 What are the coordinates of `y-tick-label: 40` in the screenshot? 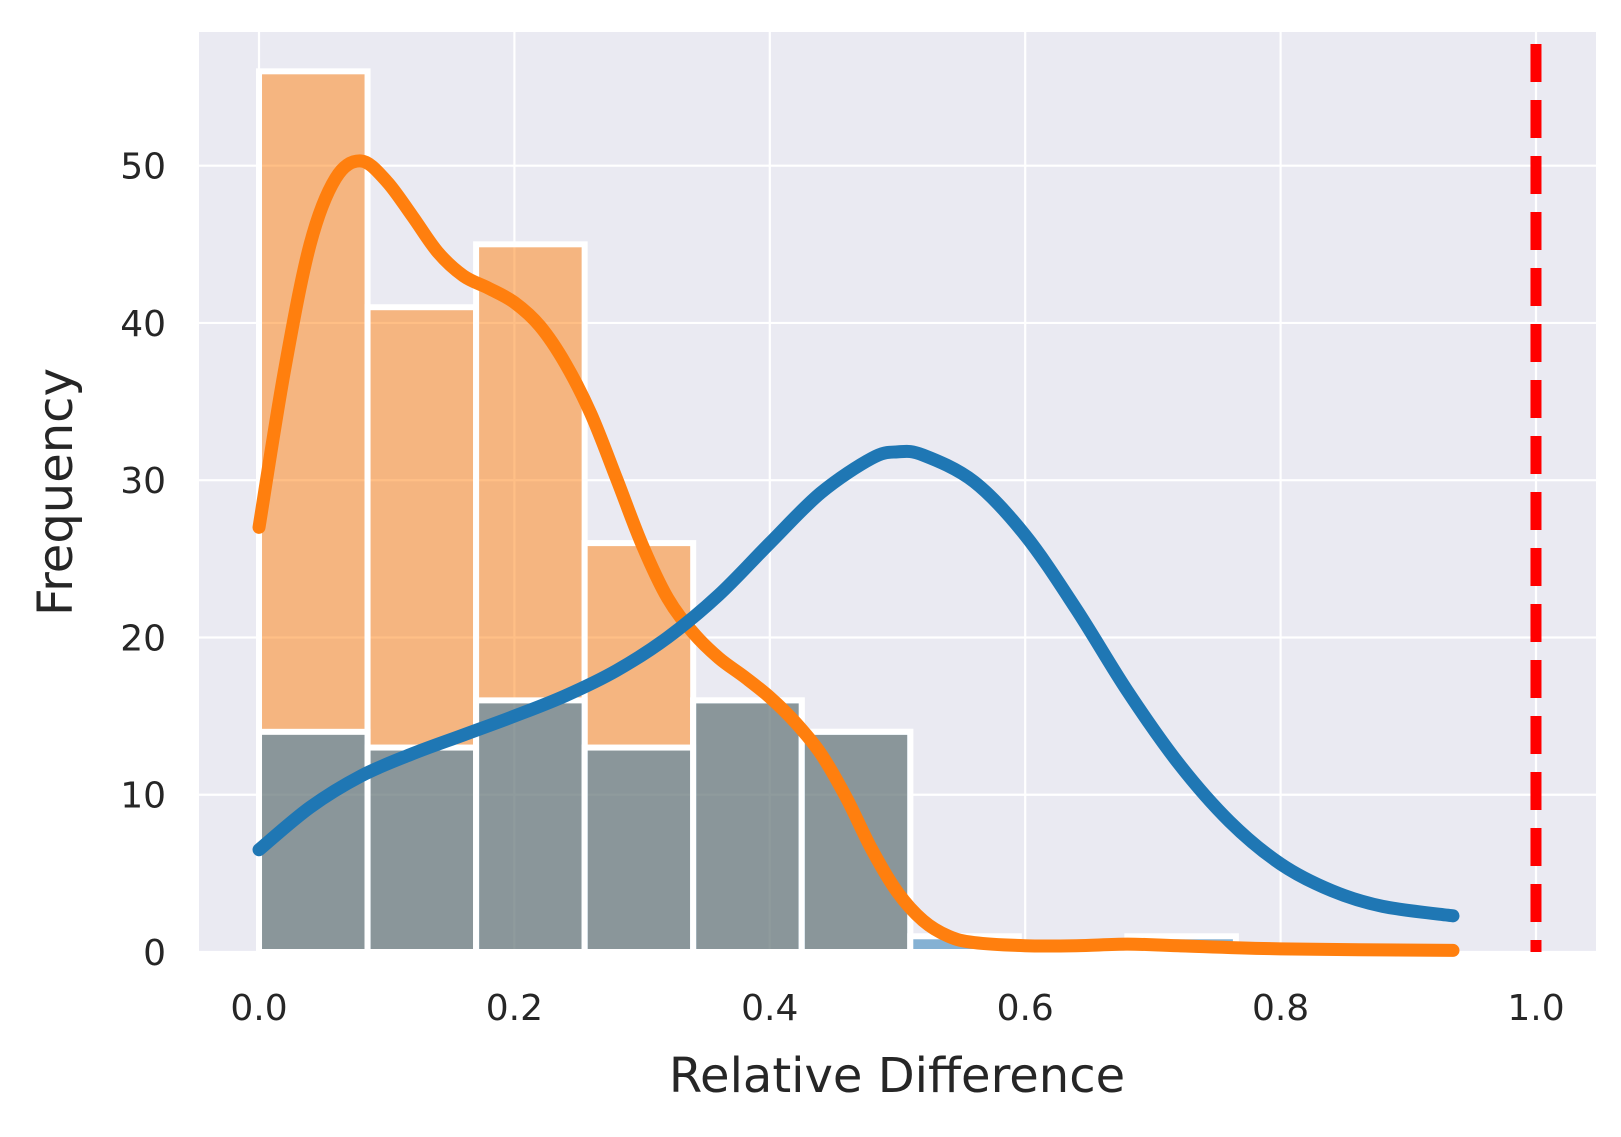 It's located at (143, 324).